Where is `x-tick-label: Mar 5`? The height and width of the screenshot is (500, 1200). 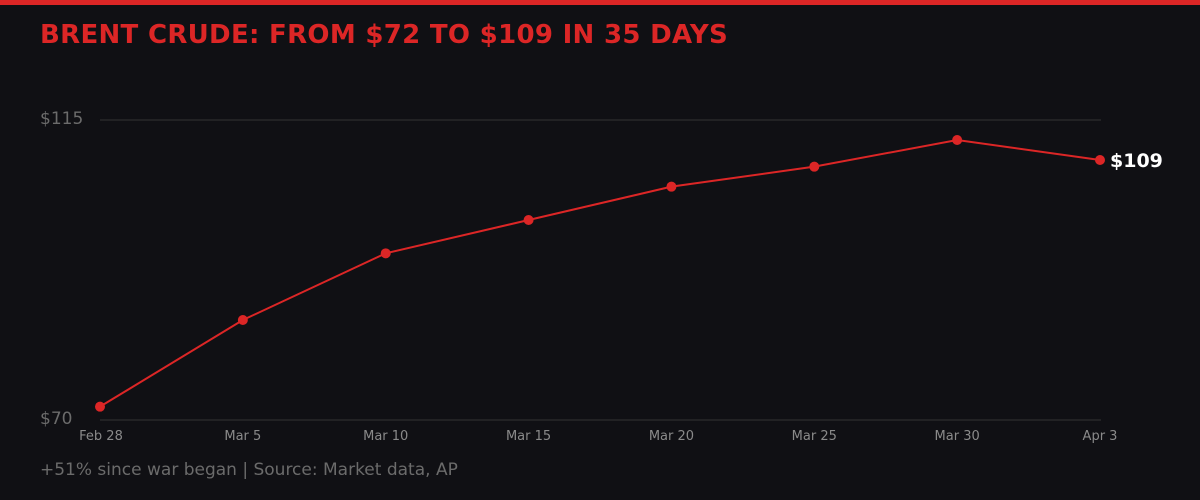 x-tick-label: Mar 5 is located at coordinates (243, 436).